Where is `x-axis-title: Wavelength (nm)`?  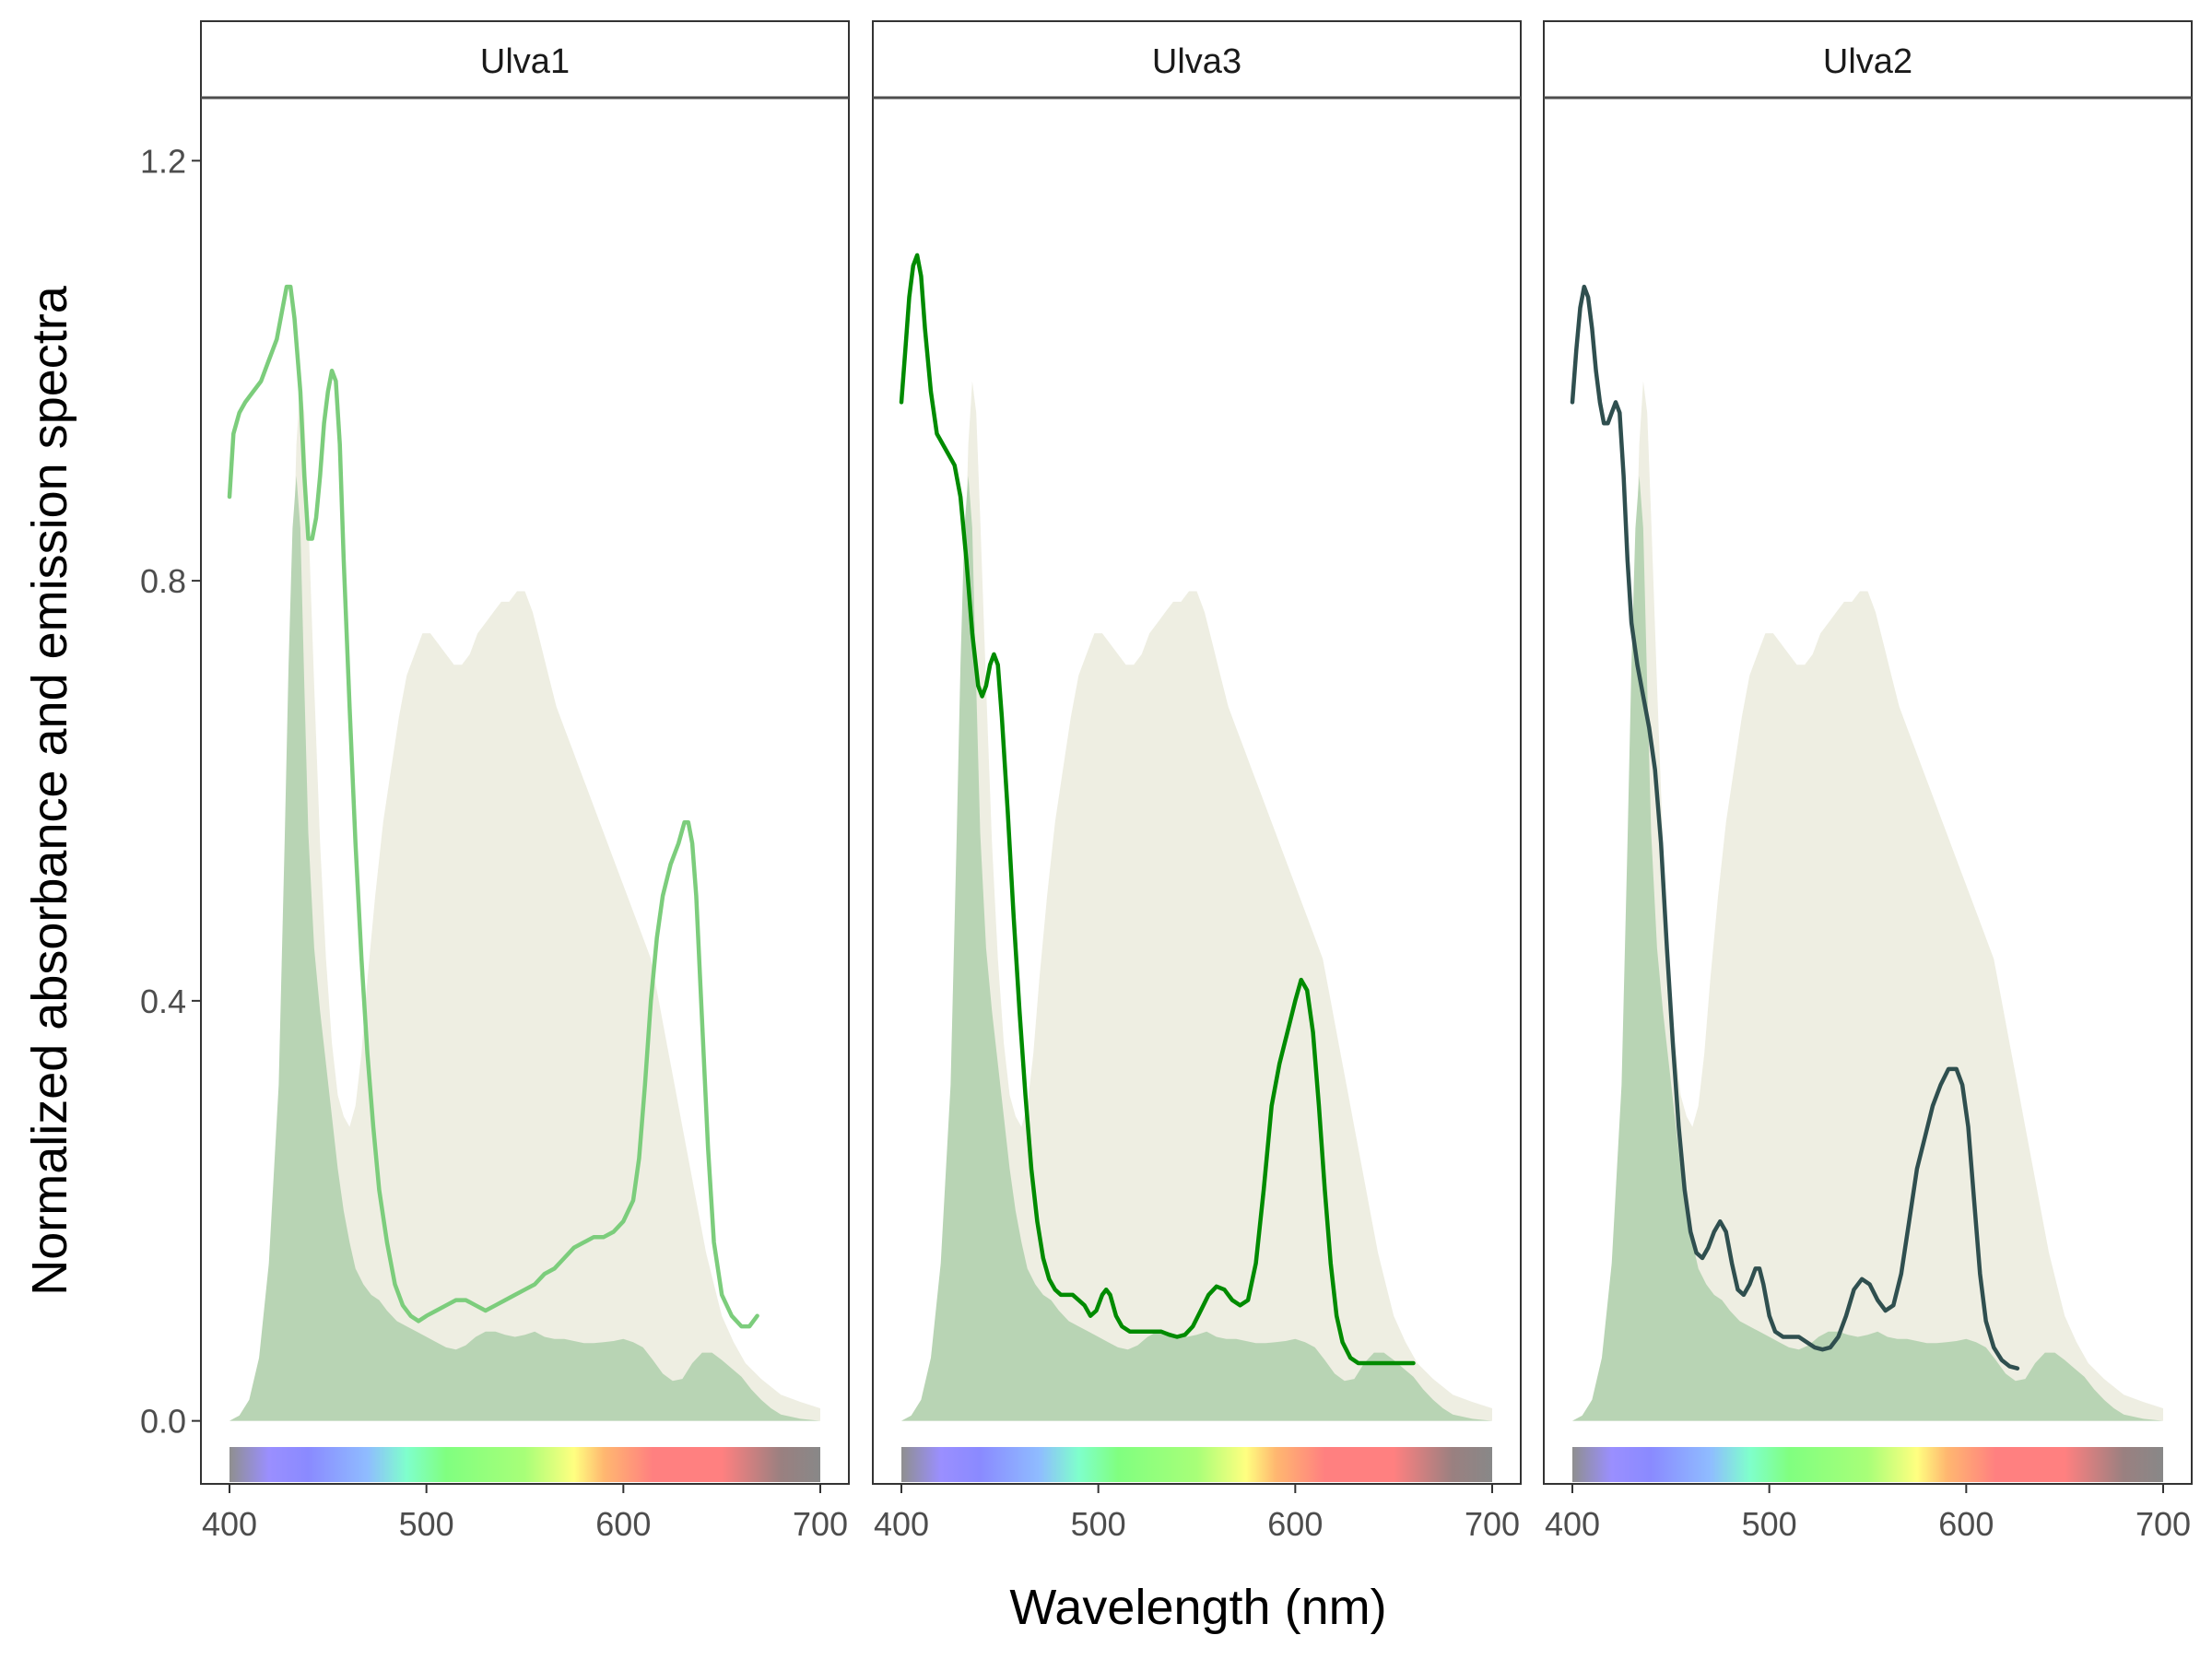 x-axis-title: Wavelength (nm) is located at coordinates (1197, 1607).